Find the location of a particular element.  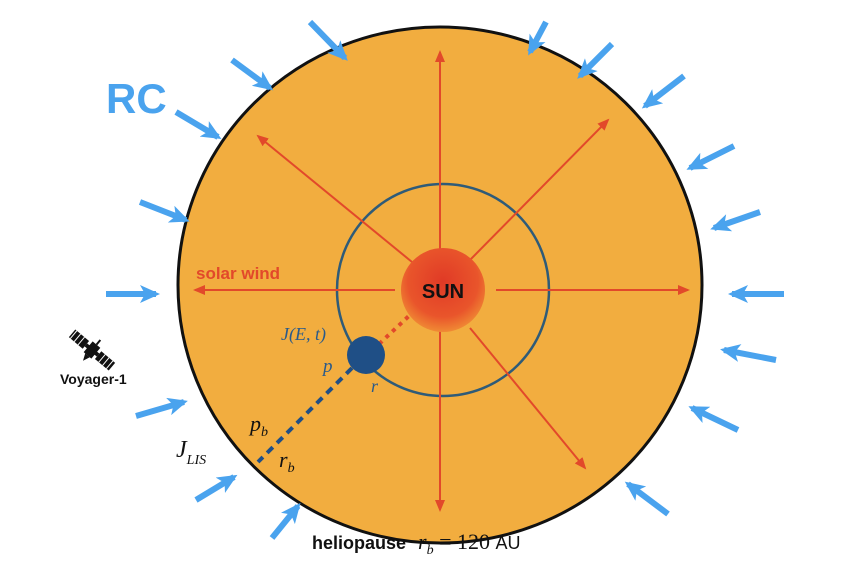

rc-label: RC is located at coordinates (136, 98).